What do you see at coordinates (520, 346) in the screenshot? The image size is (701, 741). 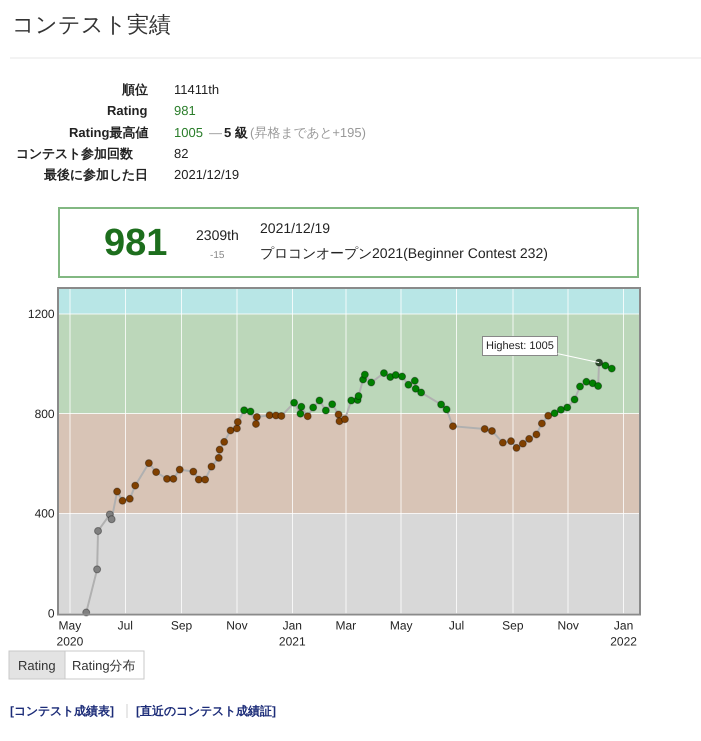 I see `annotation: Highest: 1005` at bounding box center [520, 346].